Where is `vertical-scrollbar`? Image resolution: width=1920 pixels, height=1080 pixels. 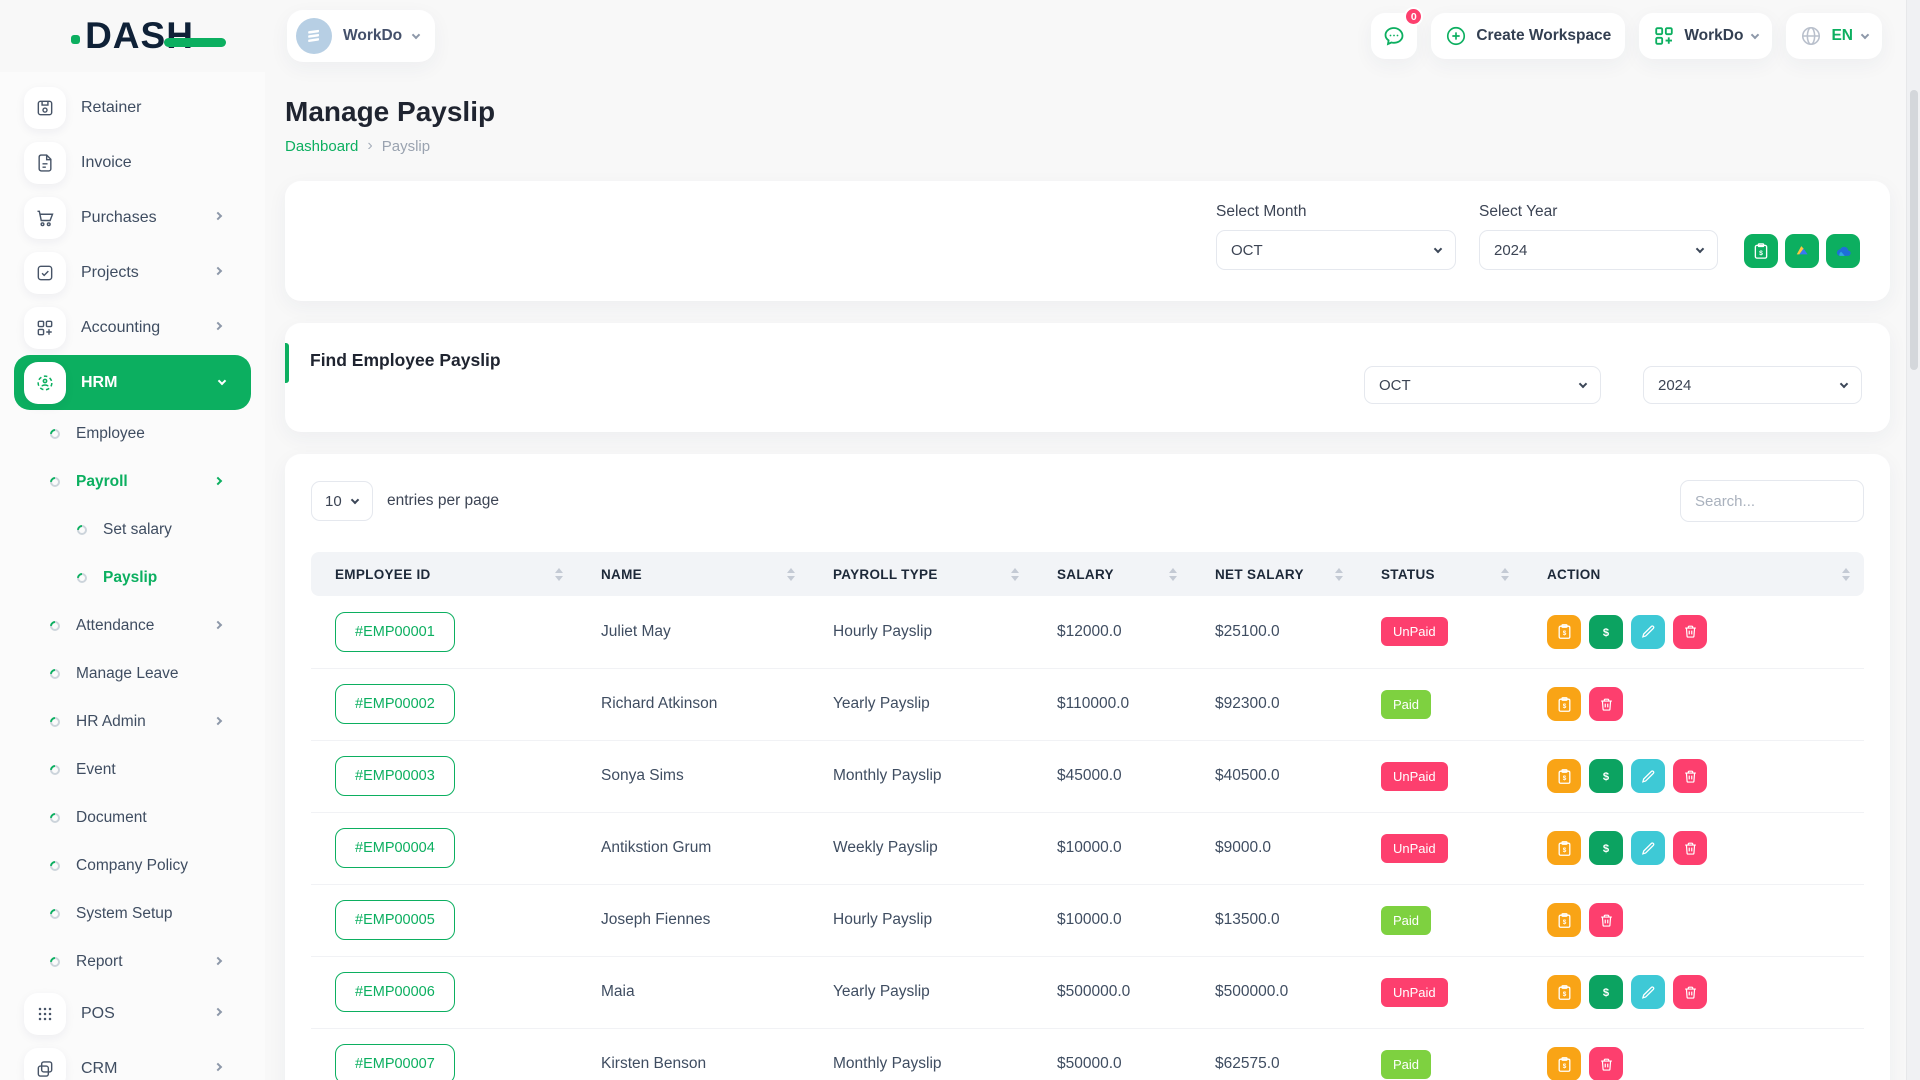 vertical-scrollbar is located at coordinates (1913, 540).